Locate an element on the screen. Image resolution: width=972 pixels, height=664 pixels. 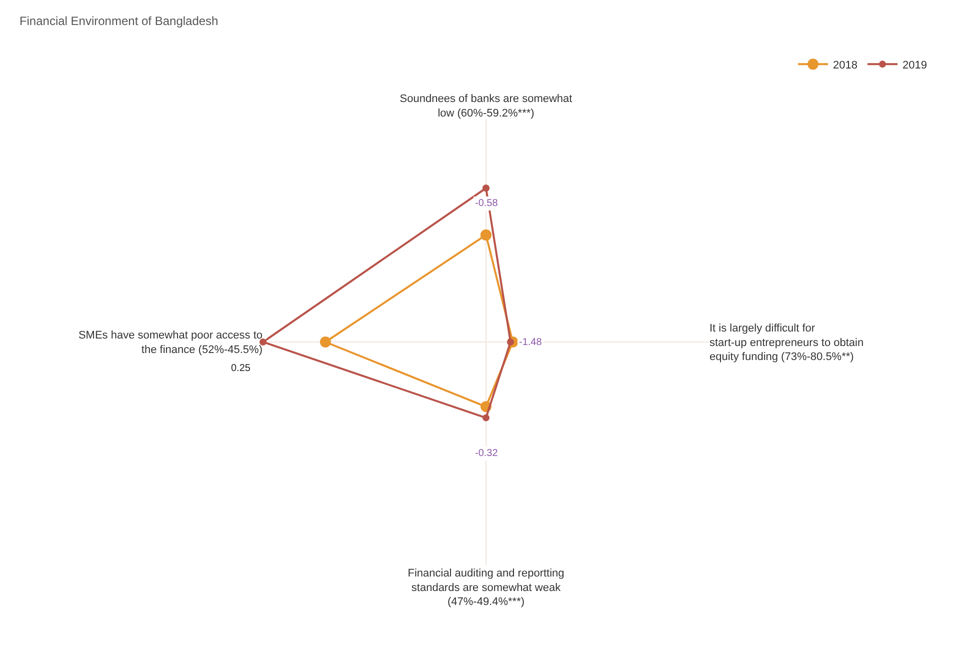
legend-label: 2018 is located at coordinates (845, 65).